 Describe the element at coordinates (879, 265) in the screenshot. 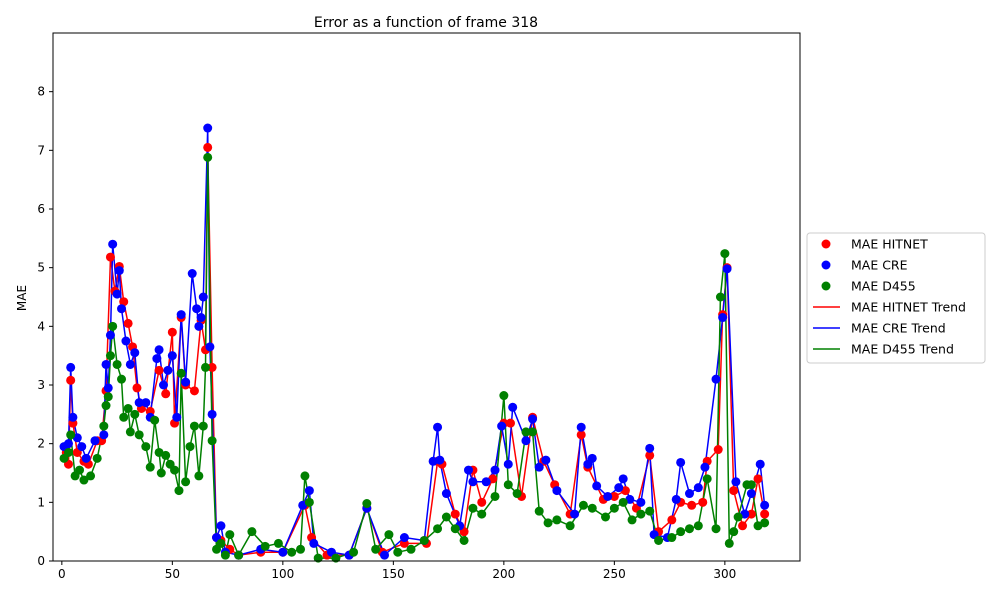

I see `legend-label: MAE CRE` at that location.